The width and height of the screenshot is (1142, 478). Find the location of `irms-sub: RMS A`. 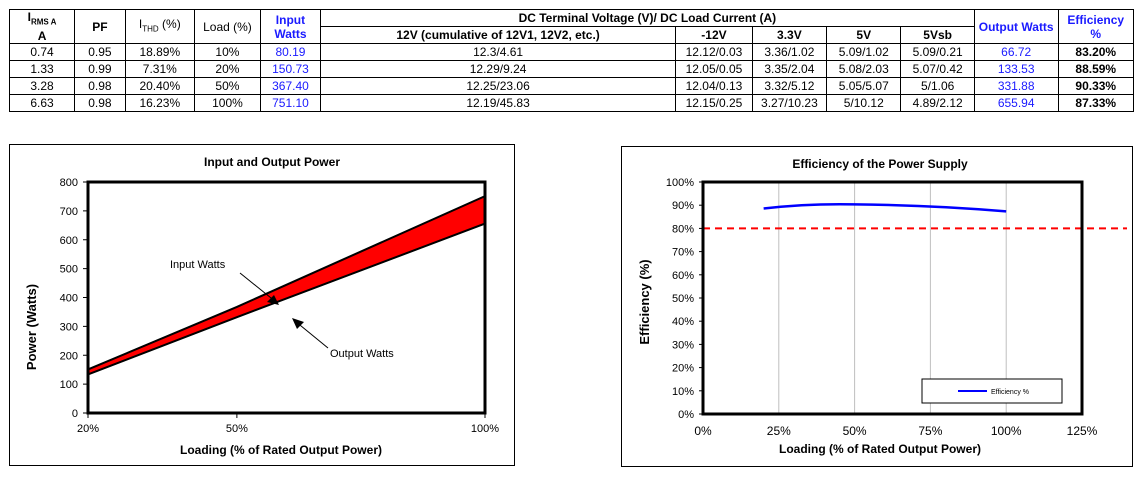

irms-sub: RMS A is located at coordinates (43, 22).